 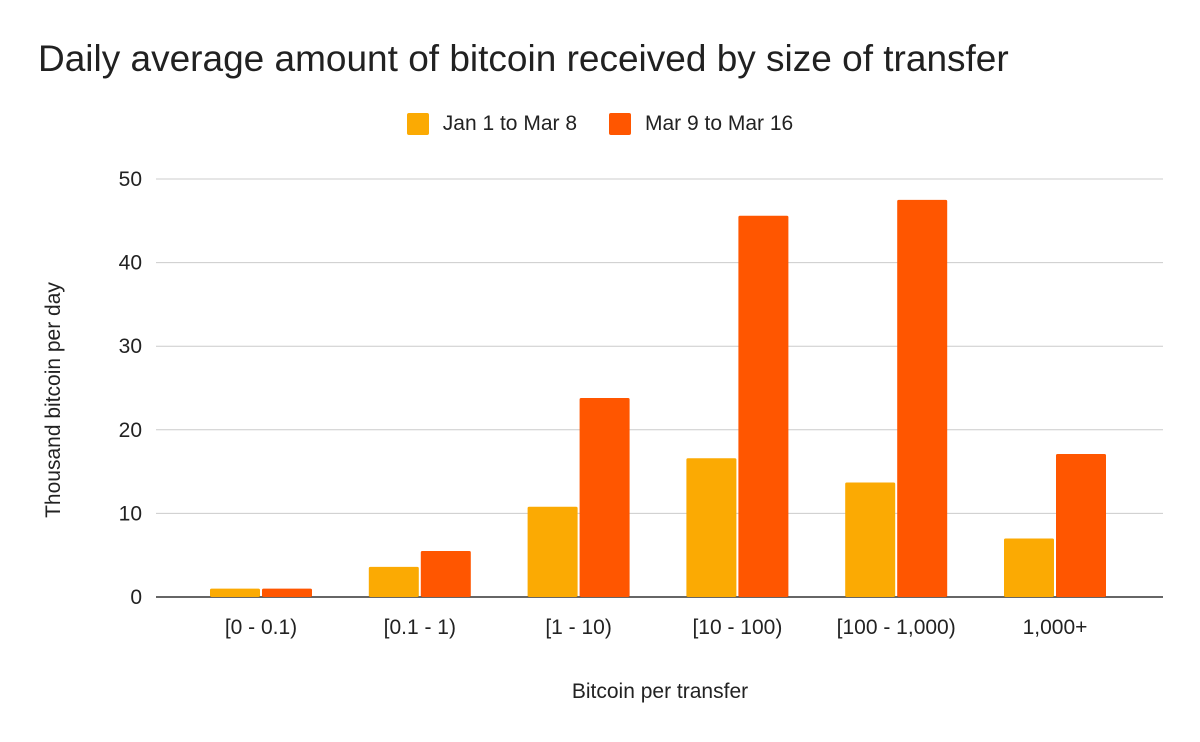 I want to click on y-tick-label: 50, so click(x=130, y=179).